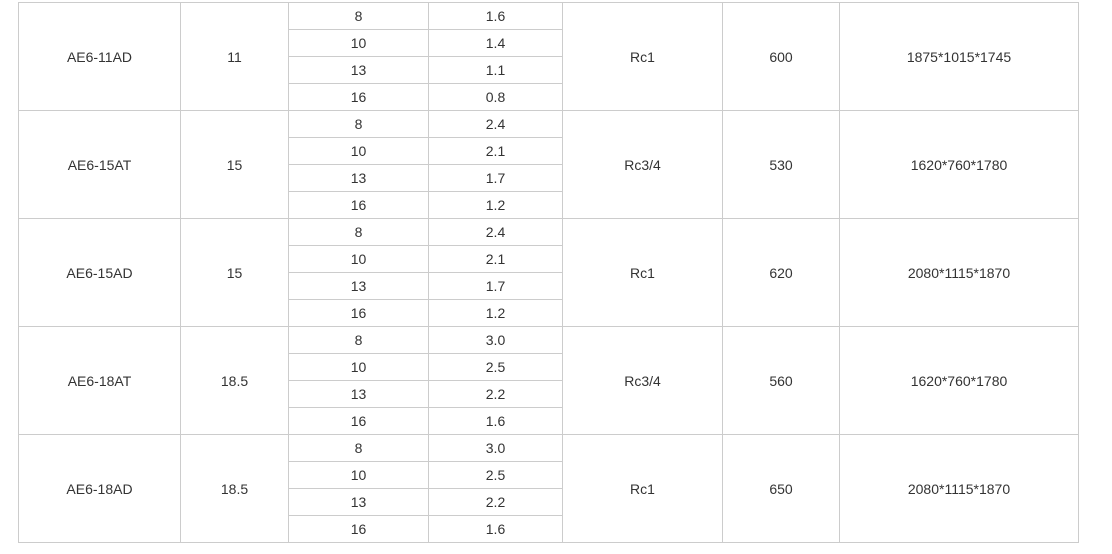  What do you see at coordinates (781, 164) in the screenshot?
I see `weight-cell: 530` at bounding box center [781, 164].